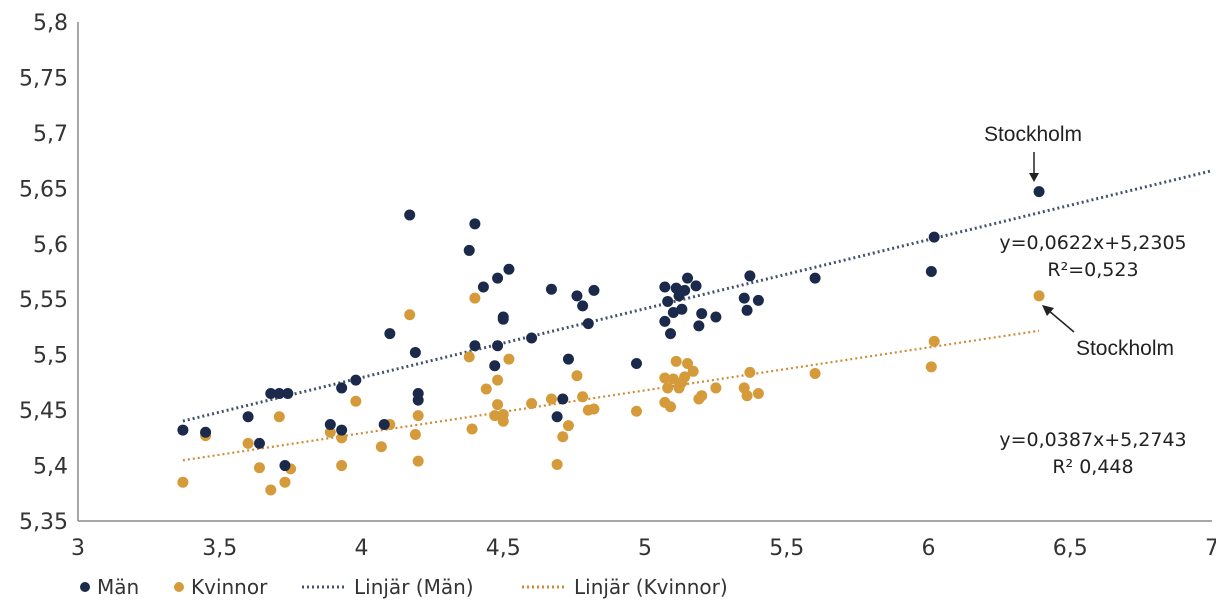  What do you see at coordinates (414, 587) in the screenshot?
I see `legend-trend-man-label: Linjär (Män)` at bounding box center [414, 587].